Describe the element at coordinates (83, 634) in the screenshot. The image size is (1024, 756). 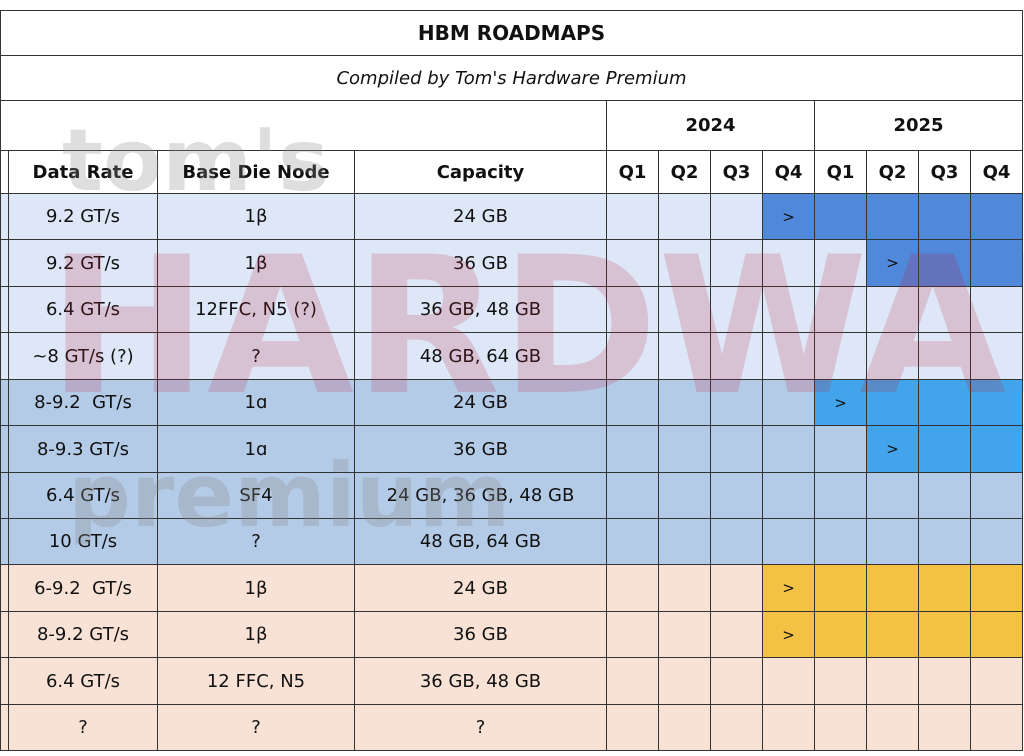
I see `table-cell: 8-9.2 GT/s` at that location.